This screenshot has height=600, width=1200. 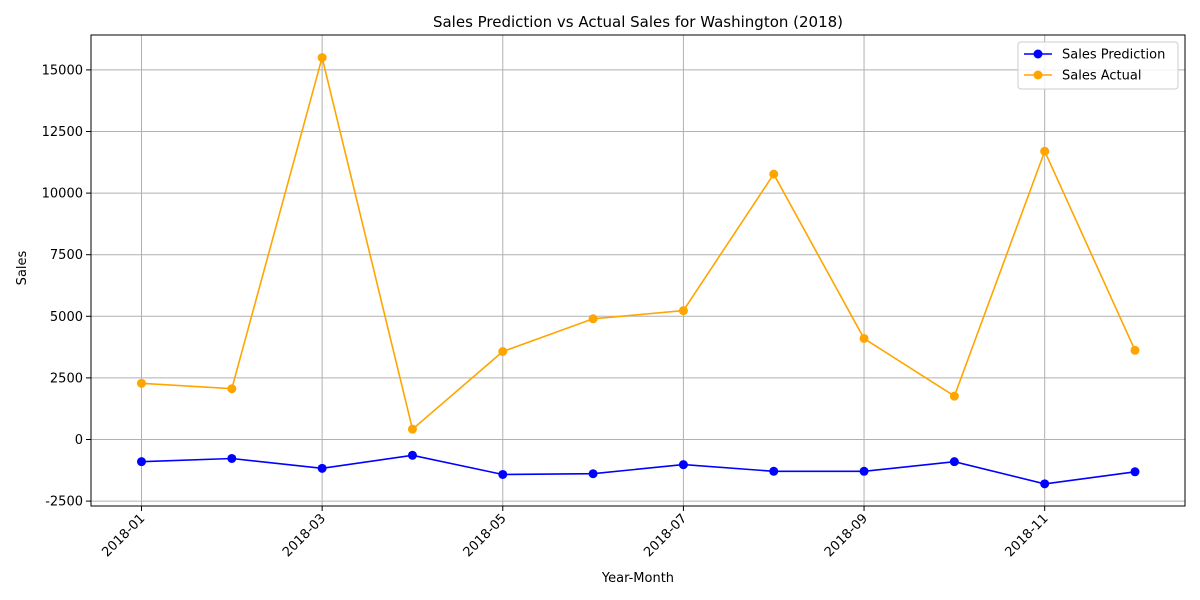 I want to click on series-sales-prediction, so click(x=638, y=469).